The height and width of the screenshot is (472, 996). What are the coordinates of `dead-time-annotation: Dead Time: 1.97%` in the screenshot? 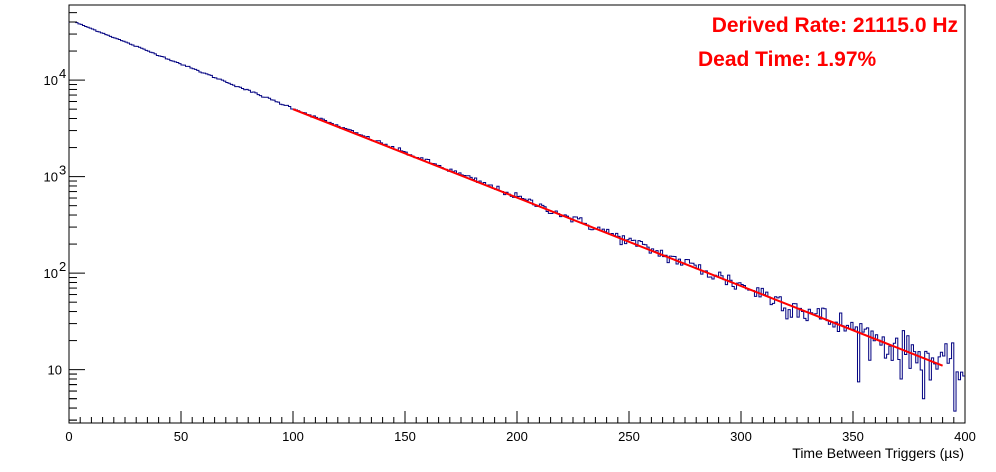 It's located at (787, 59).